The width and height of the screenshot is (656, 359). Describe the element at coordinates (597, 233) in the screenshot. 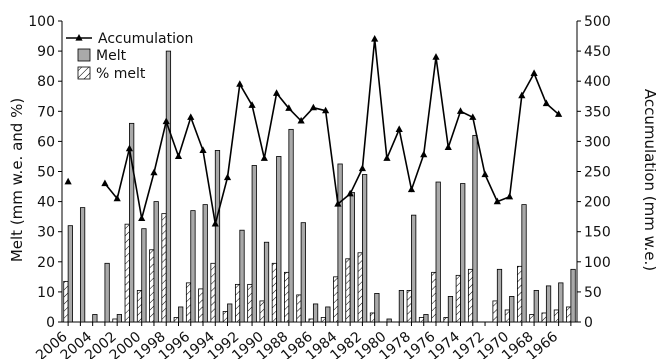

I see `y-tick-label-right: 150` at that location.